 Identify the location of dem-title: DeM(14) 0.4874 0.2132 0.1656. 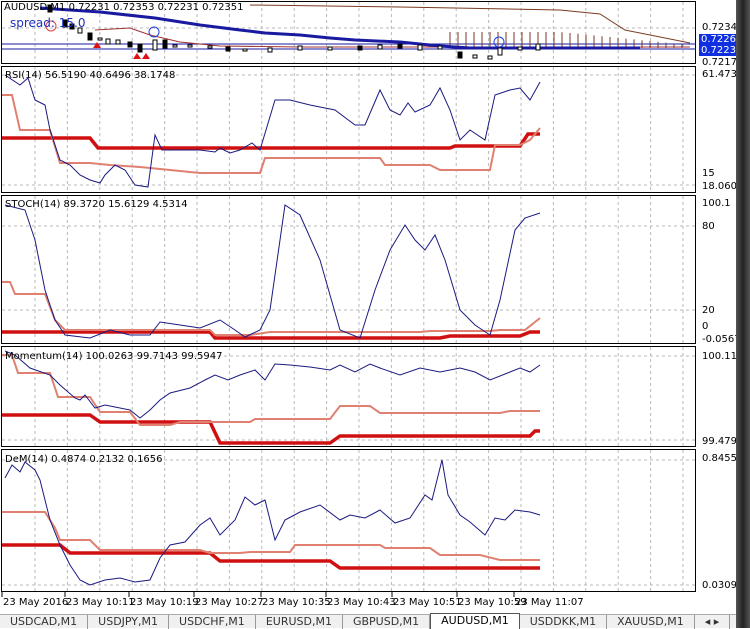
(84, 459).